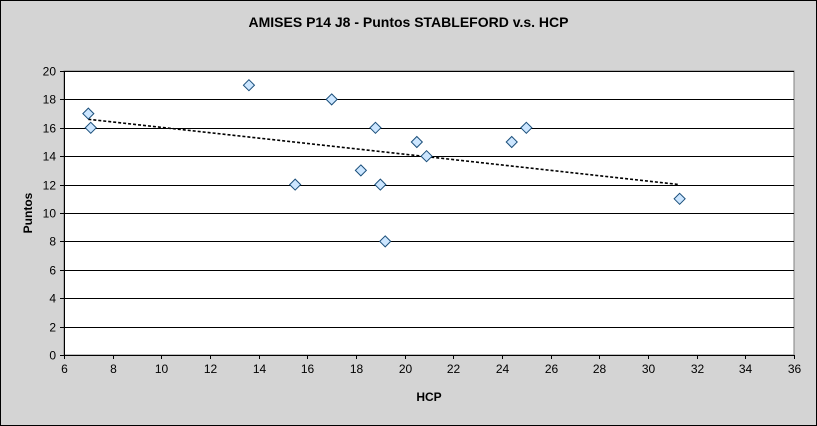  I want to click on x-tick-label: 14, so click(260, 369).